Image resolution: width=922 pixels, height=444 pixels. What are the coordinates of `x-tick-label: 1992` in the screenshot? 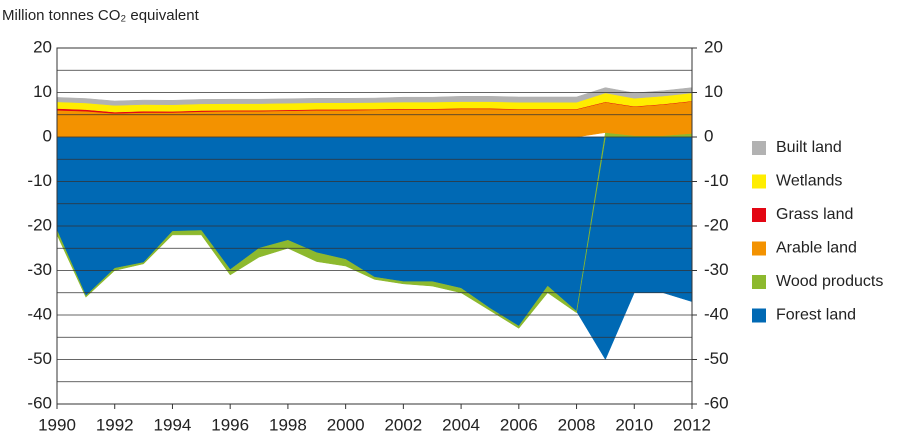 It's located at (115, 424).